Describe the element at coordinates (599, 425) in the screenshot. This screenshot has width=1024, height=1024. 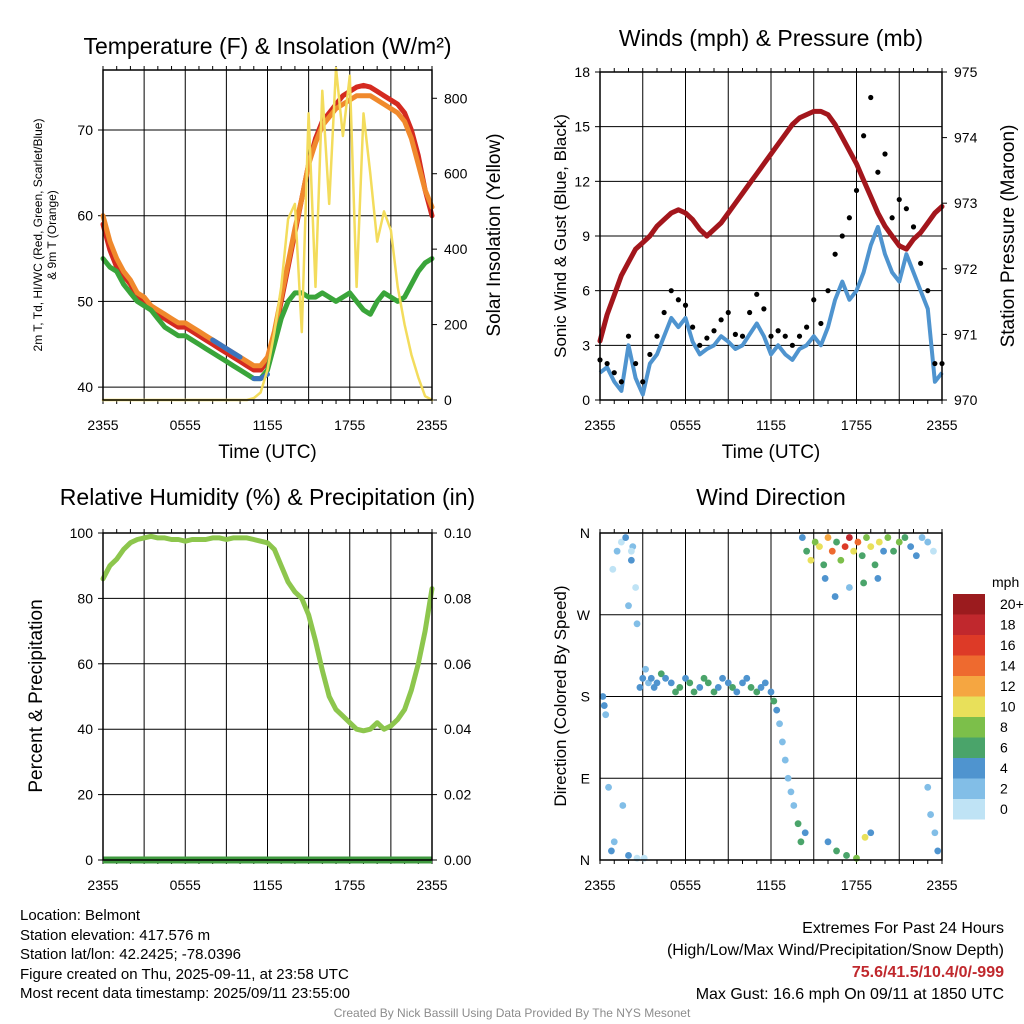
I see `x-tick-label: 2355` at that location.